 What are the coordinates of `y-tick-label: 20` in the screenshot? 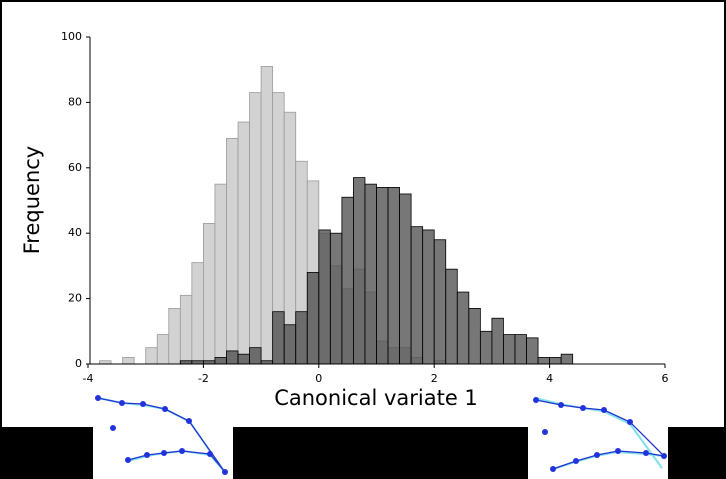 It's located at (75, 298).